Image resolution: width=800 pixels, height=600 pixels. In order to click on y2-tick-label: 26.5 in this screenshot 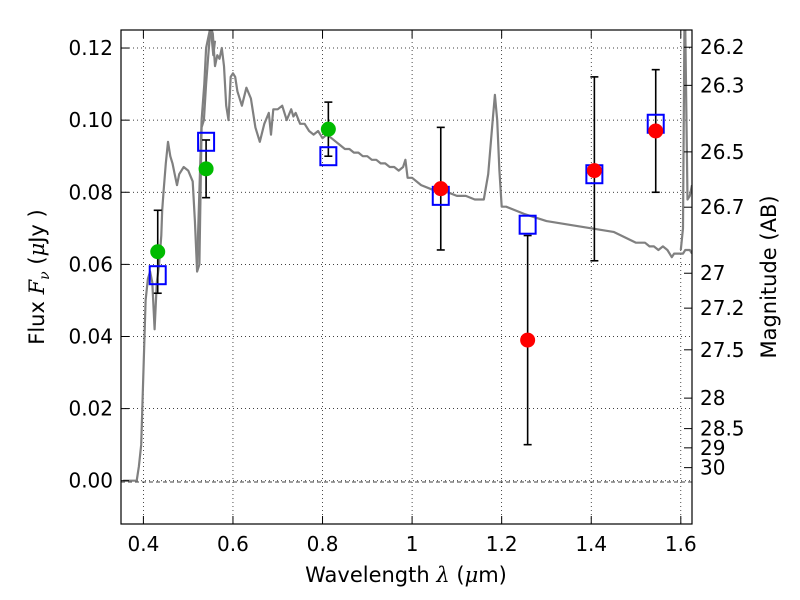, I will do `click(722, 152)`.